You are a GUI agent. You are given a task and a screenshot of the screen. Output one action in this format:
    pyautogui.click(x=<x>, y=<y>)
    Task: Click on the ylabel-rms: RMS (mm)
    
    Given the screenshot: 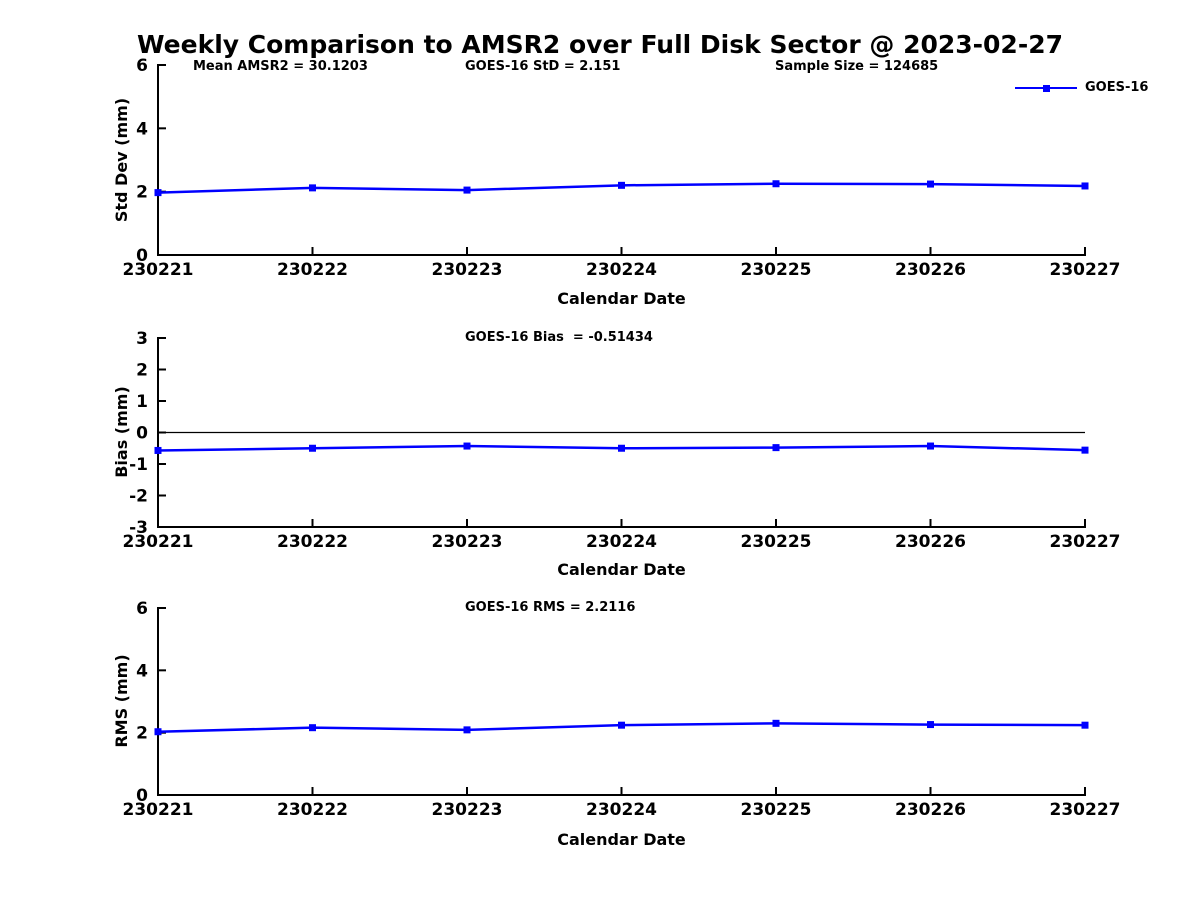 What is the action you would take?
    pyautogui.click(x=121, y=701)
    